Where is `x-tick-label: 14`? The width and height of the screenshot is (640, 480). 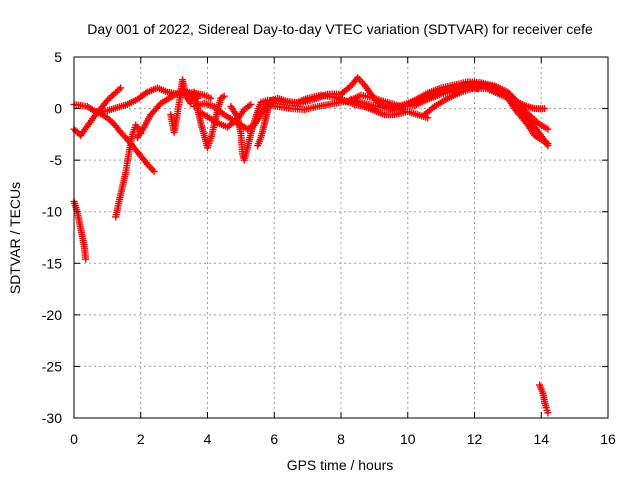 x-tick-label: 14 is located at coordinates (541, 439).